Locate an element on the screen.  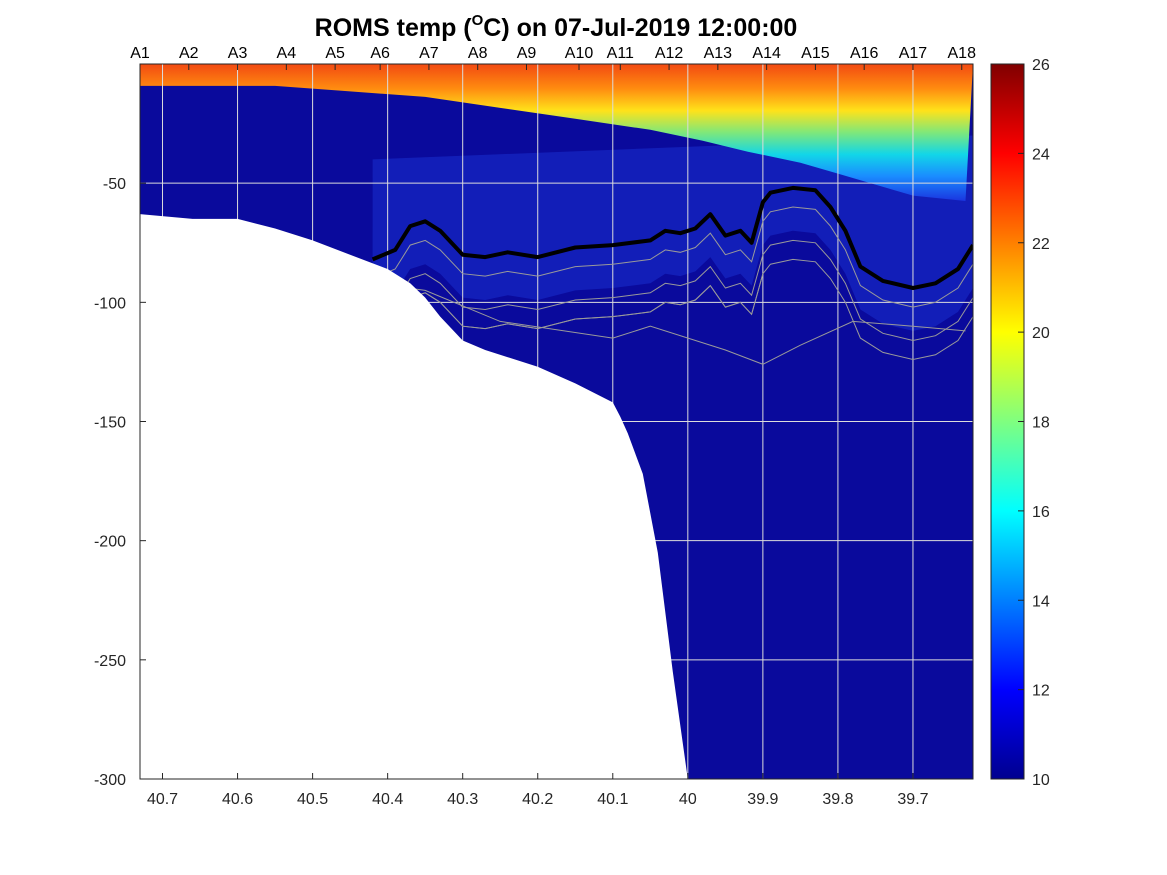
station-label: A1 is located at coordinates (140, 53).